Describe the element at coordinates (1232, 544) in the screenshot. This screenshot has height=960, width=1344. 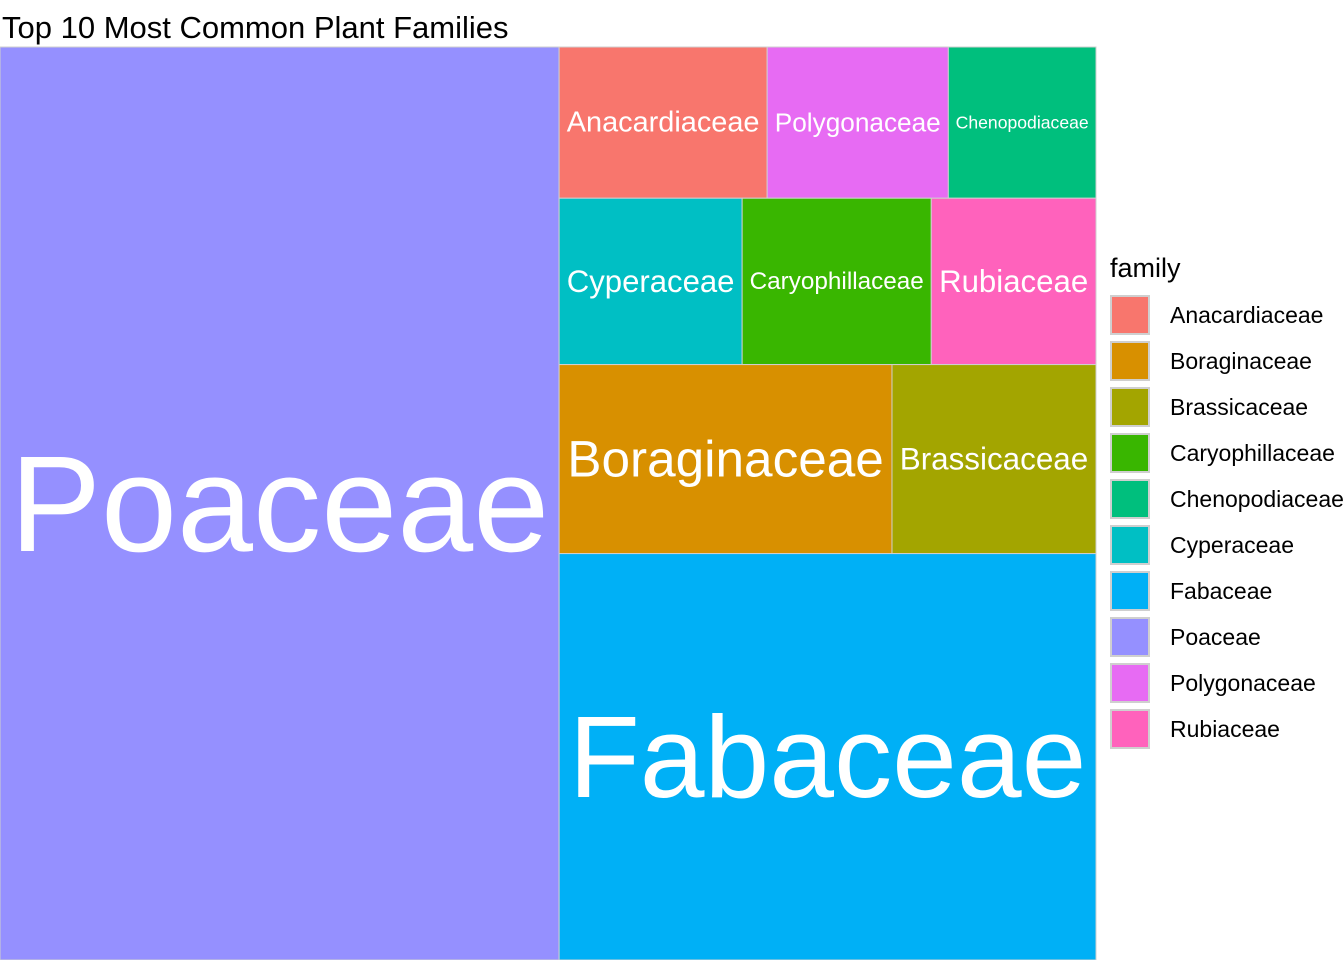
I see `legend-label: Cyperaceae` at that location.